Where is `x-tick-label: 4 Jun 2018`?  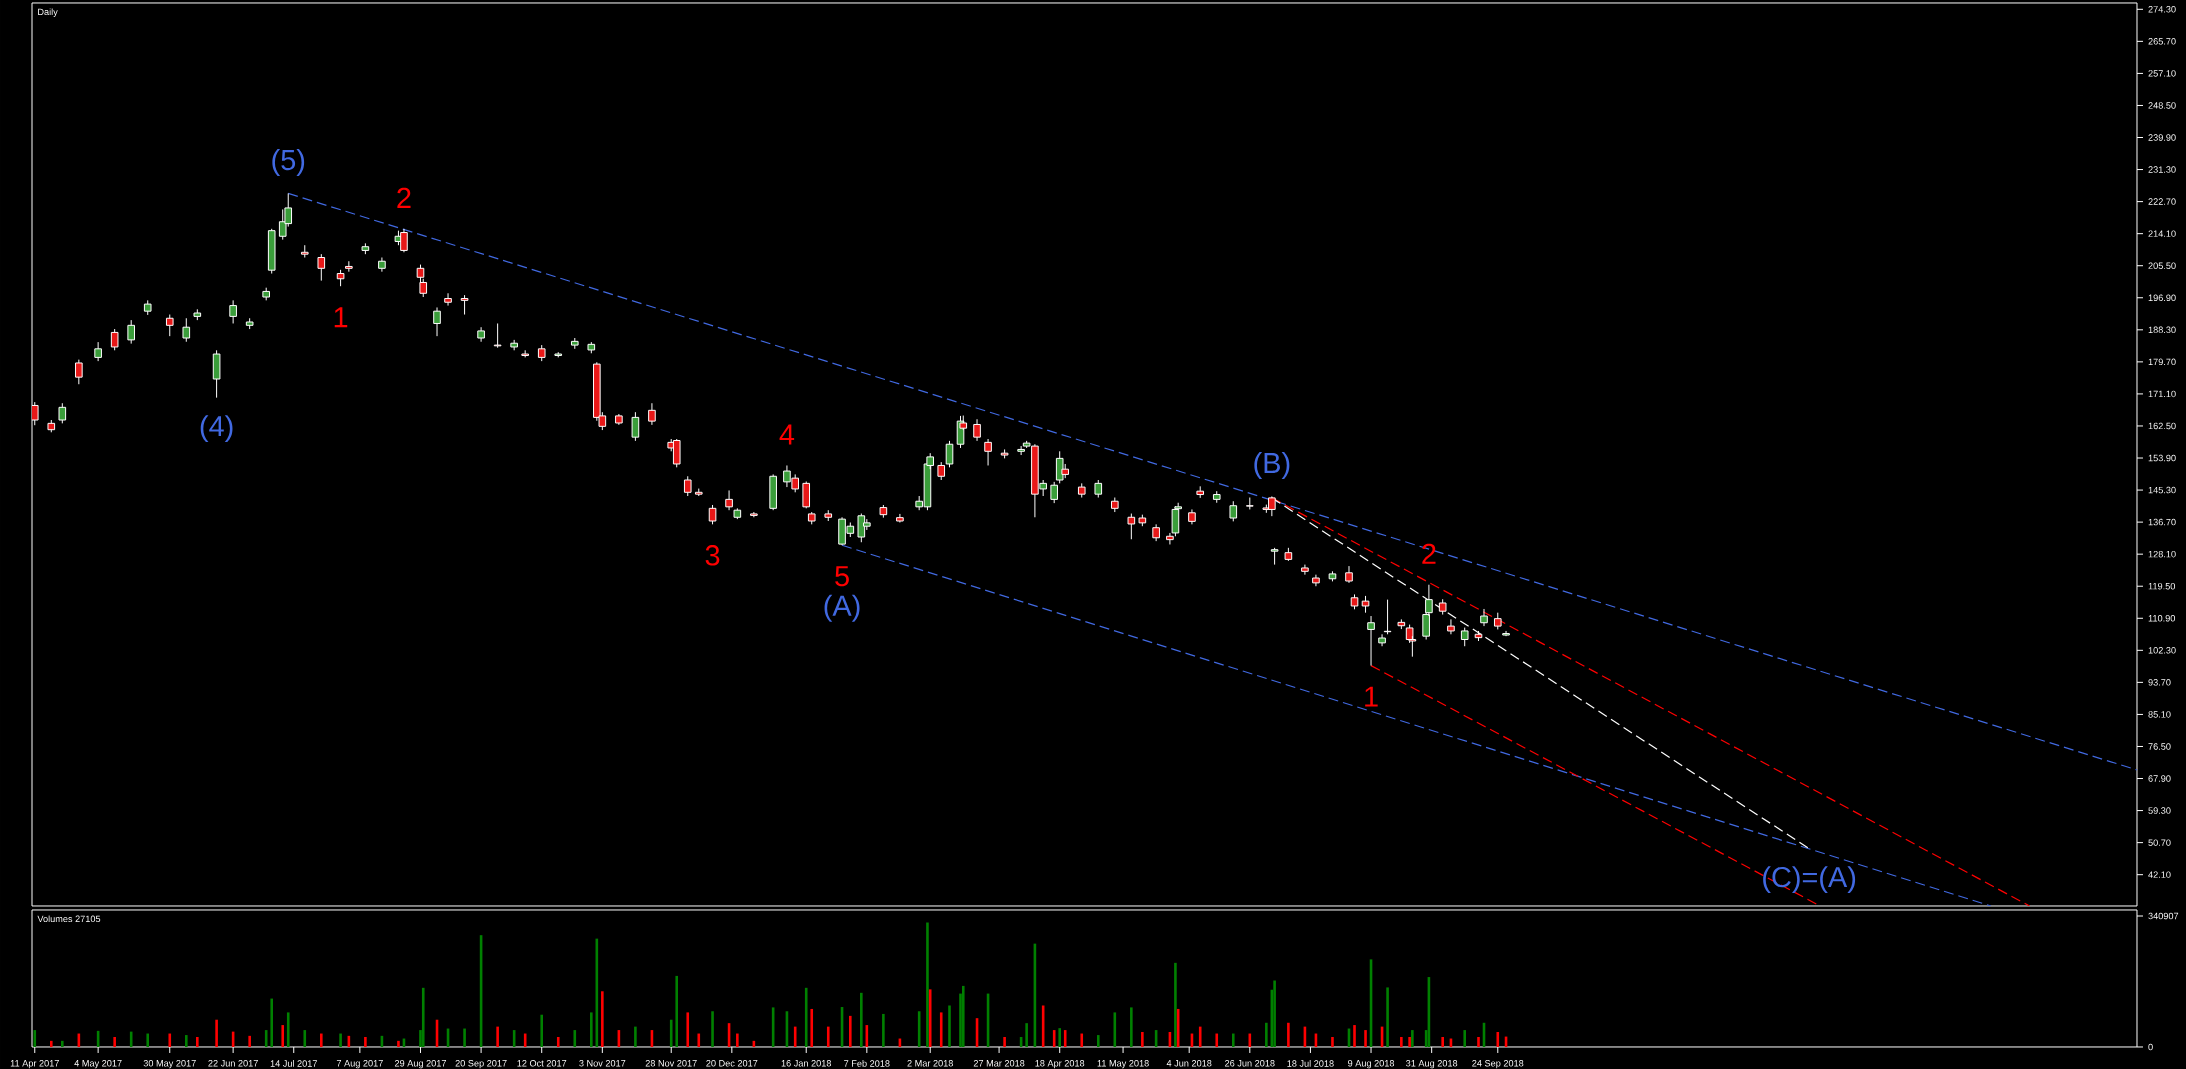
x-tick-label: 4 Jun 2018 is located at coordinates (1189, 1063).